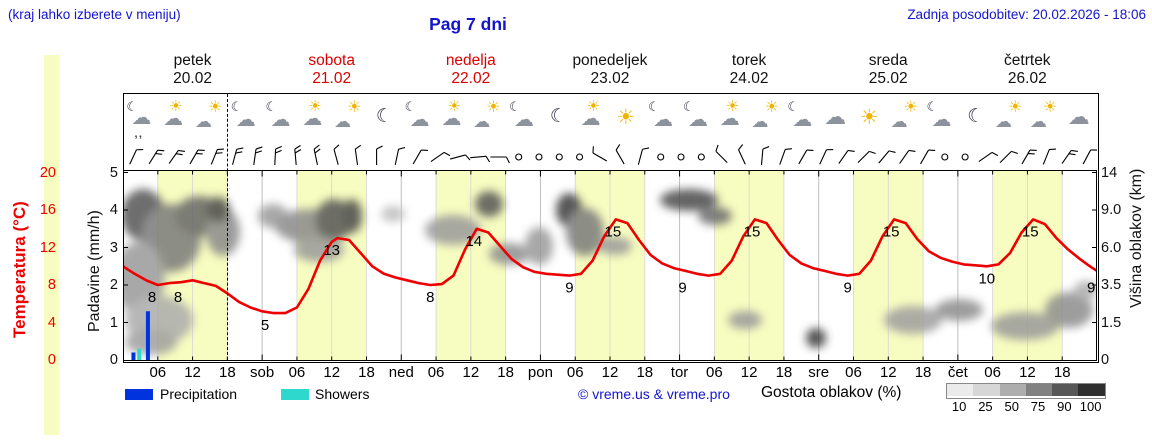 This screenshot has width=1152, height=443. What do you see at coordinates (384, 119) in the screenshot?
I see `weather-icon-moon: ☾` at bounding box center [384, 119].